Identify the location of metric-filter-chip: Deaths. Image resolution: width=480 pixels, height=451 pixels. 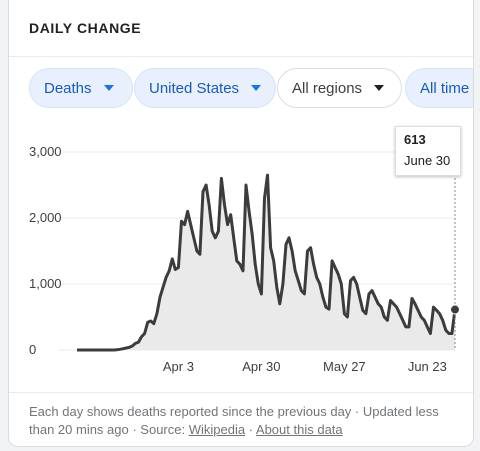
(81, 88).